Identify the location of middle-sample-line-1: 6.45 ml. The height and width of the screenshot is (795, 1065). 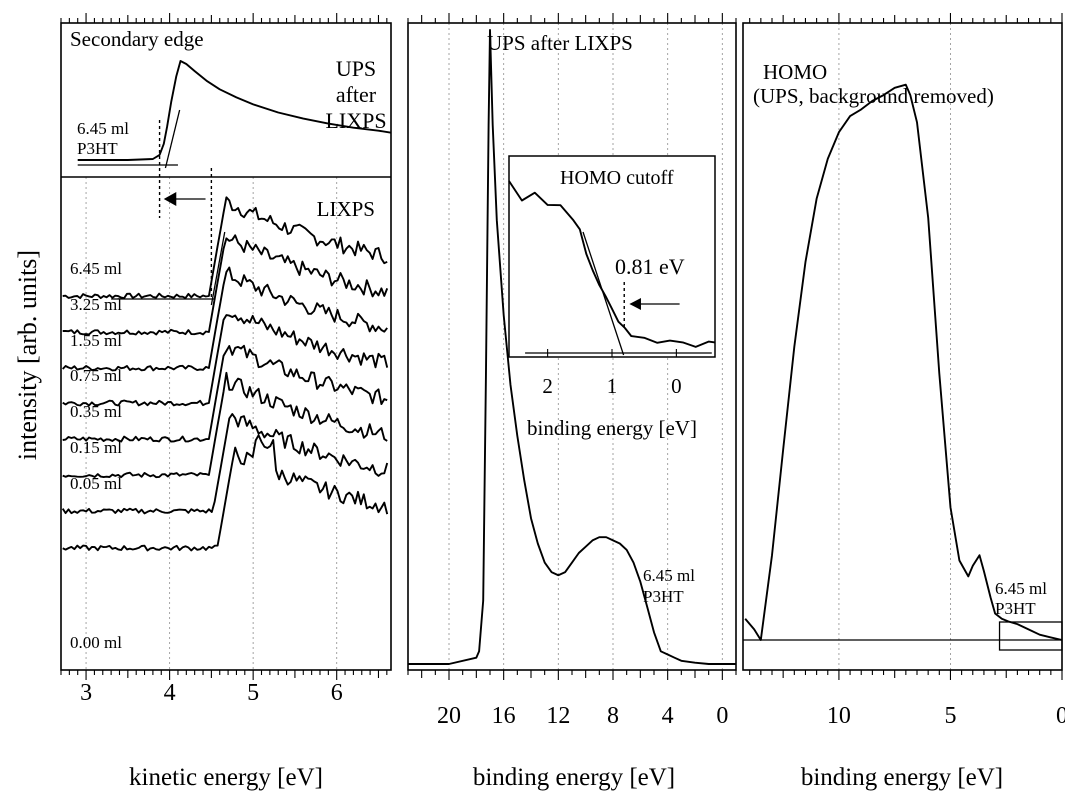
(669, 575).